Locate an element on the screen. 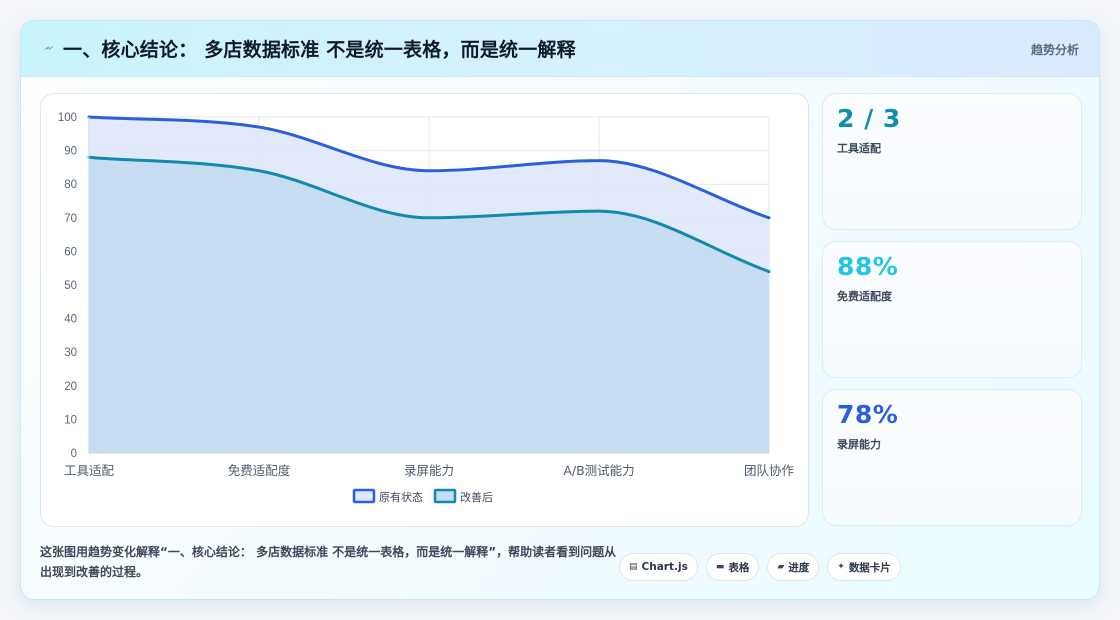 The image size is (1120, 620). pill-label: Chart.js is located at coordinates (664, 567).